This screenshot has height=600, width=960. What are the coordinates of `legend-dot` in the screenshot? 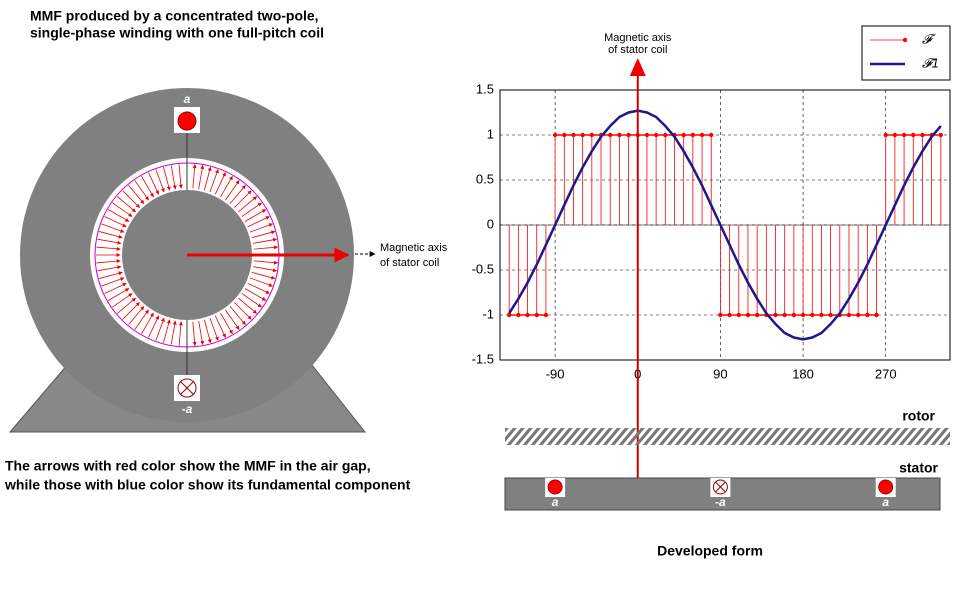 It's located at (905, 40).